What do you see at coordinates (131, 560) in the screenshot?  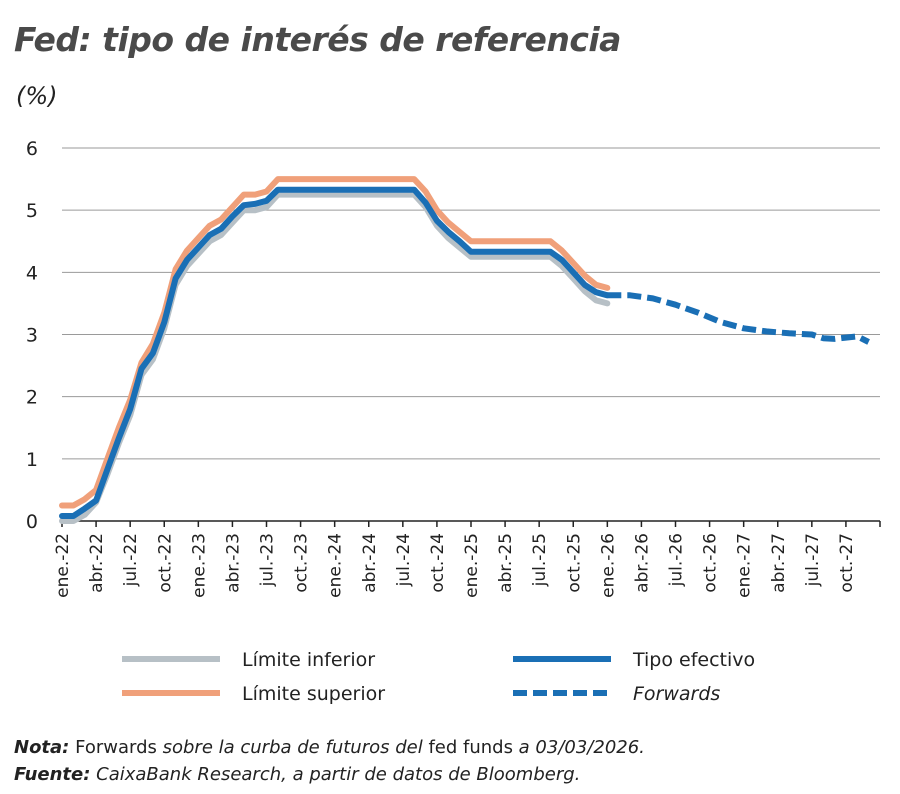 I see `x-tick-label-2: jul.-22` at bounding box center [131, 560].